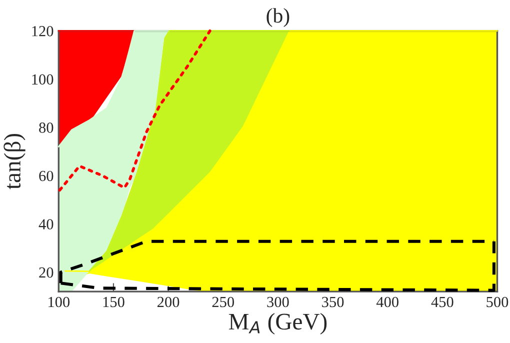 The image size is (510, 343). I want to click on y-tick-label: 20, so click(46, 272).